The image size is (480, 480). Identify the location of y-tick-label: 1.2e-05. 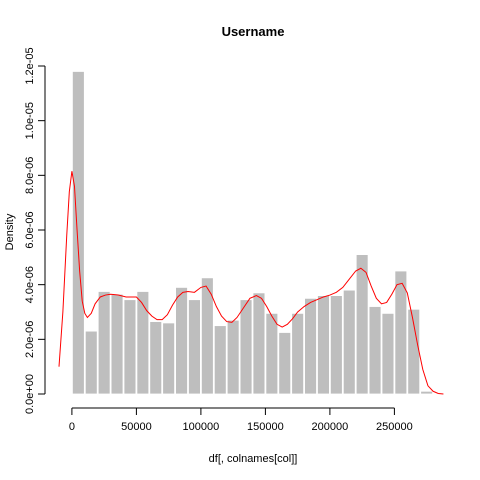
(30, 65).